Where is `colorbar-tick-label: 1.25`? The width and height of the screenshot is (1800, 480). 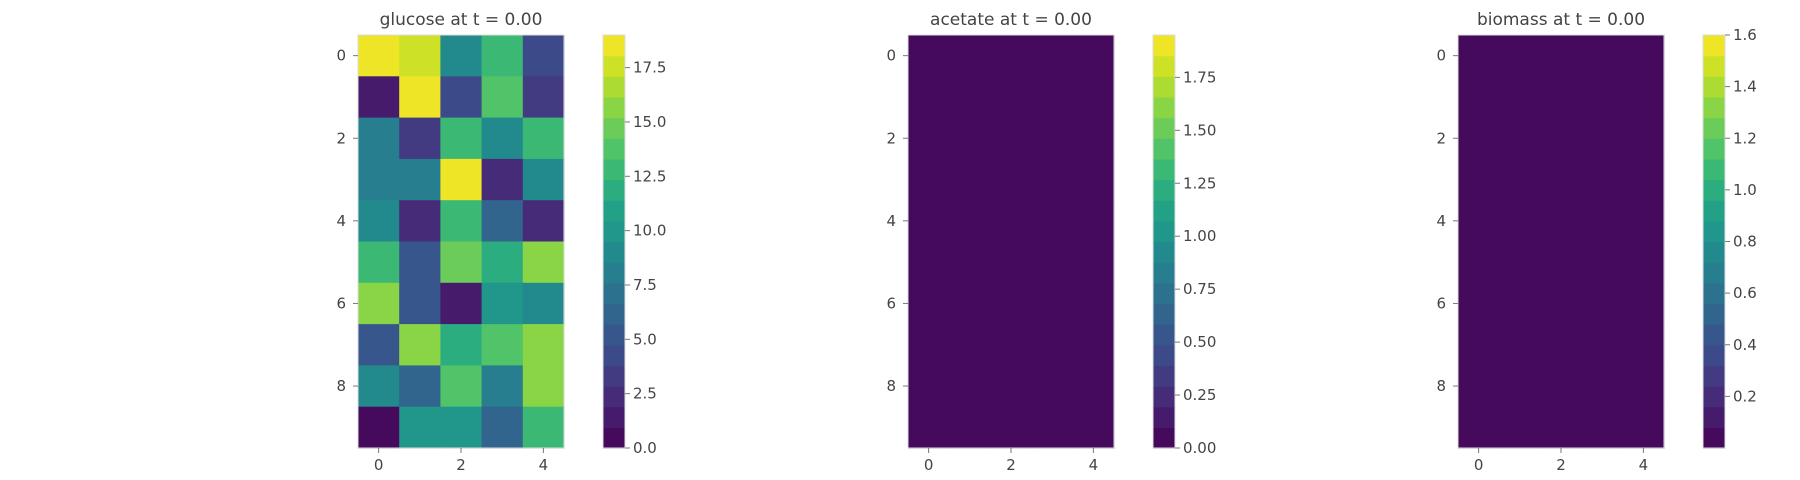 colorbar-tick-label: 1.25 is located at coordinates (1199, 183).